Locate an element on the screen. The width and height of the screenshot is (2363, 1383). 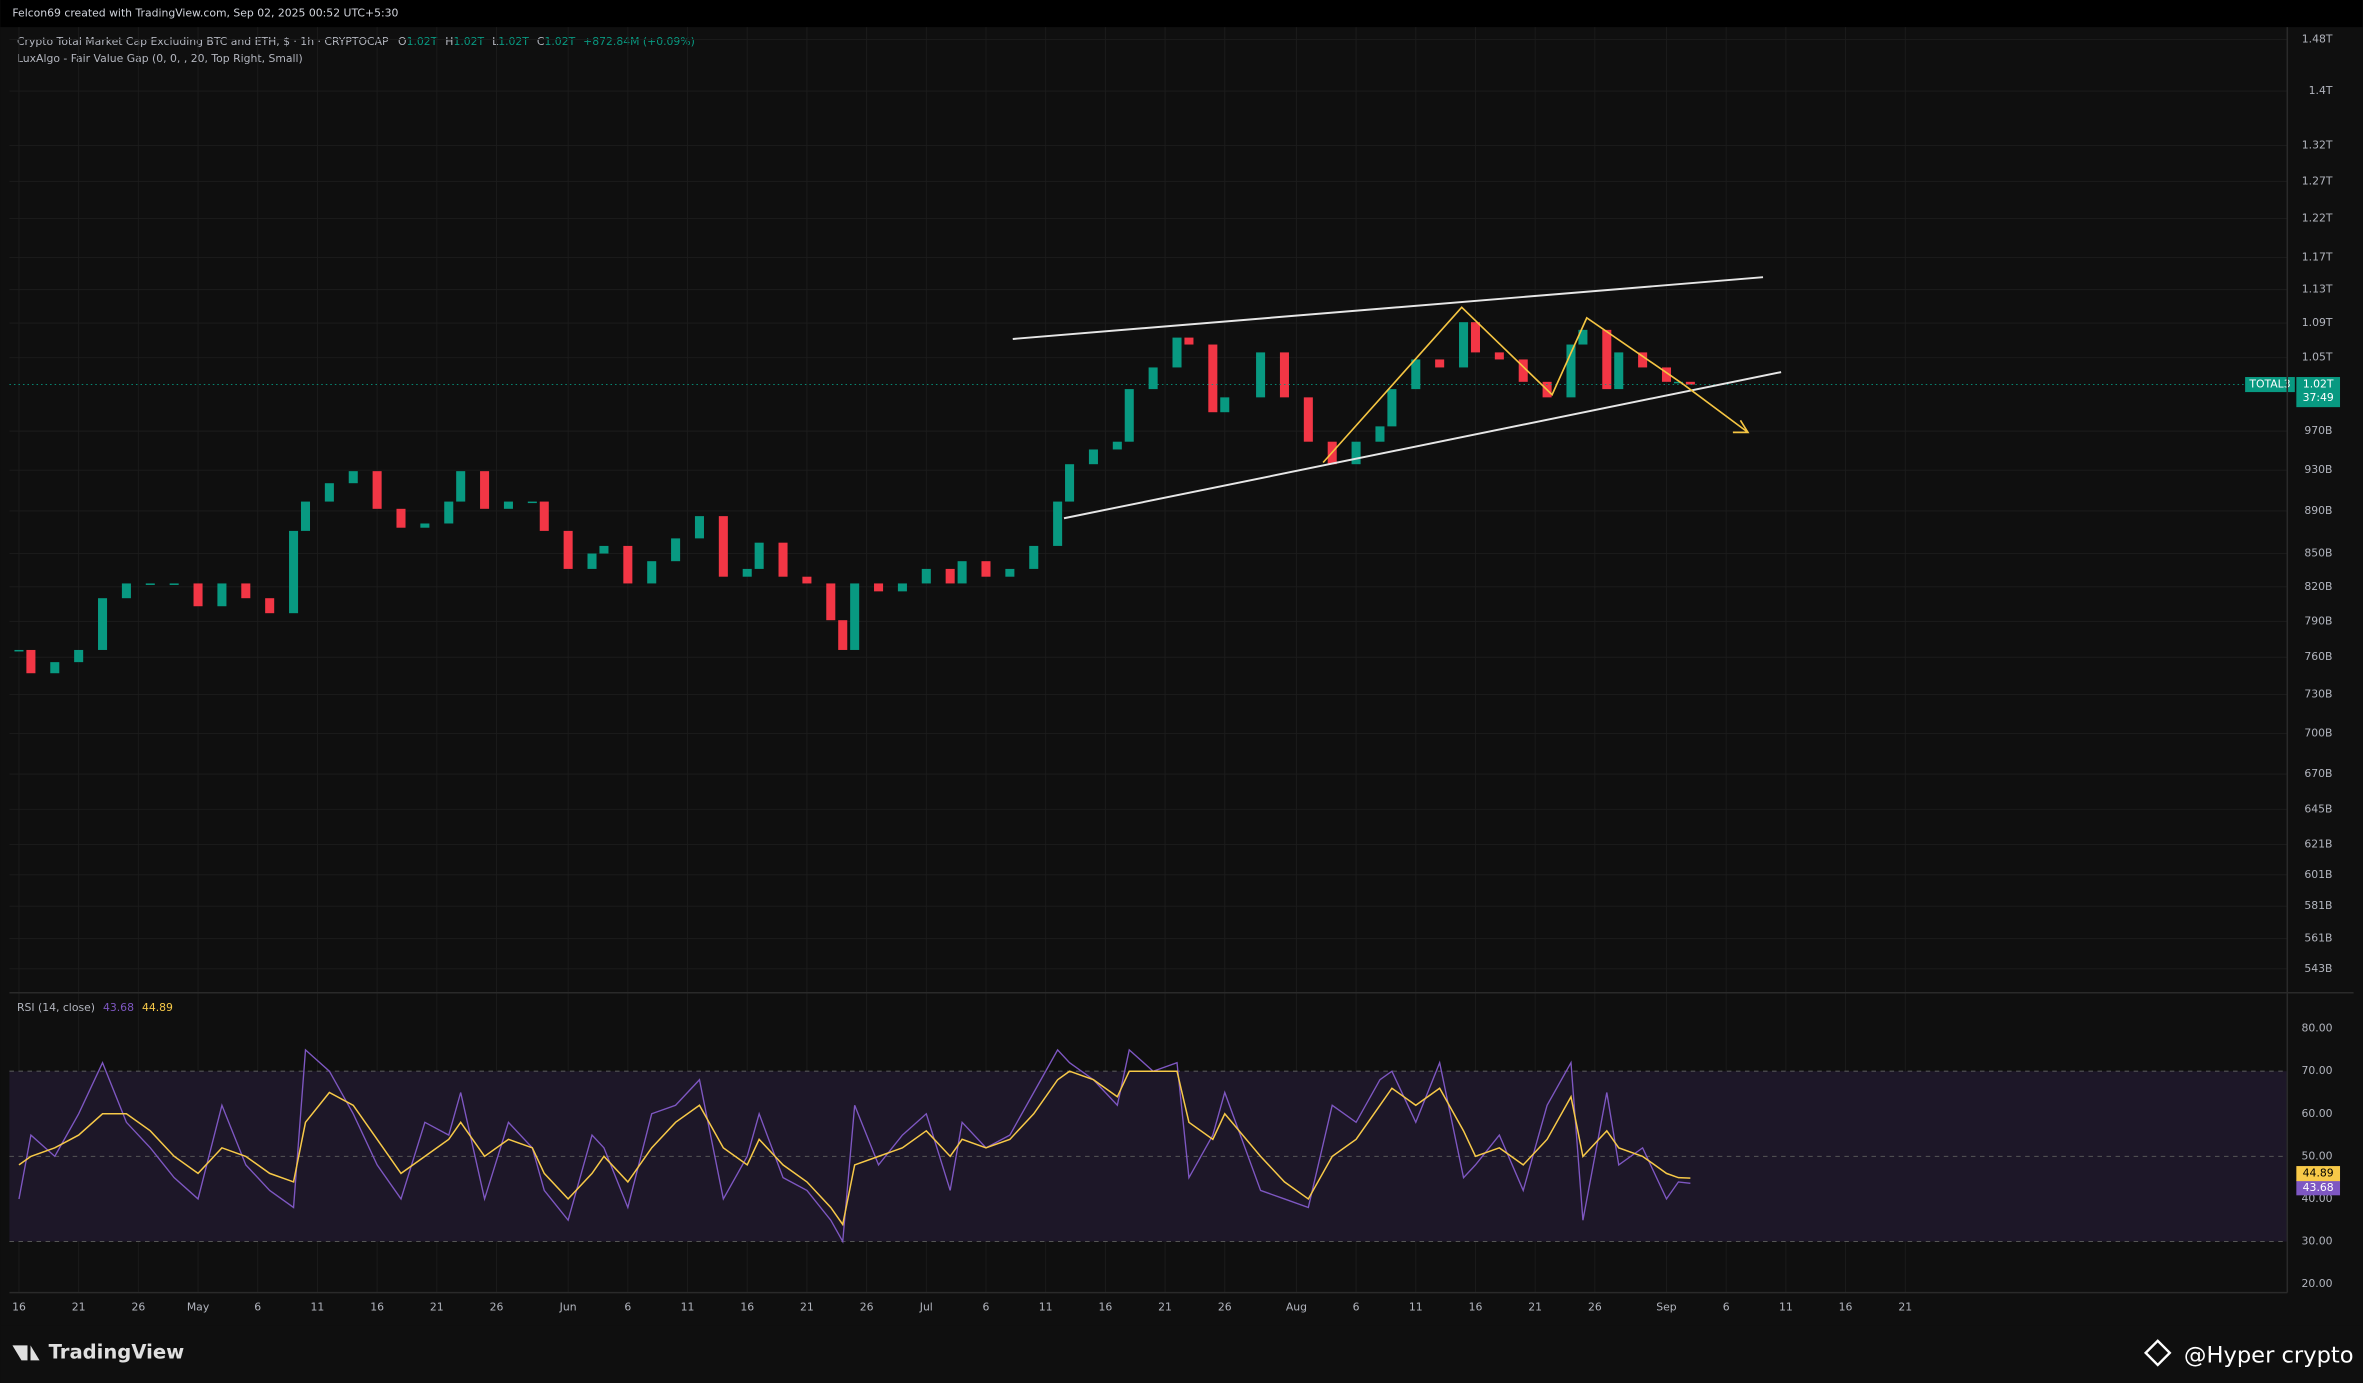
y-tick-label: 1.13T is located at coordinates (2317, 289).